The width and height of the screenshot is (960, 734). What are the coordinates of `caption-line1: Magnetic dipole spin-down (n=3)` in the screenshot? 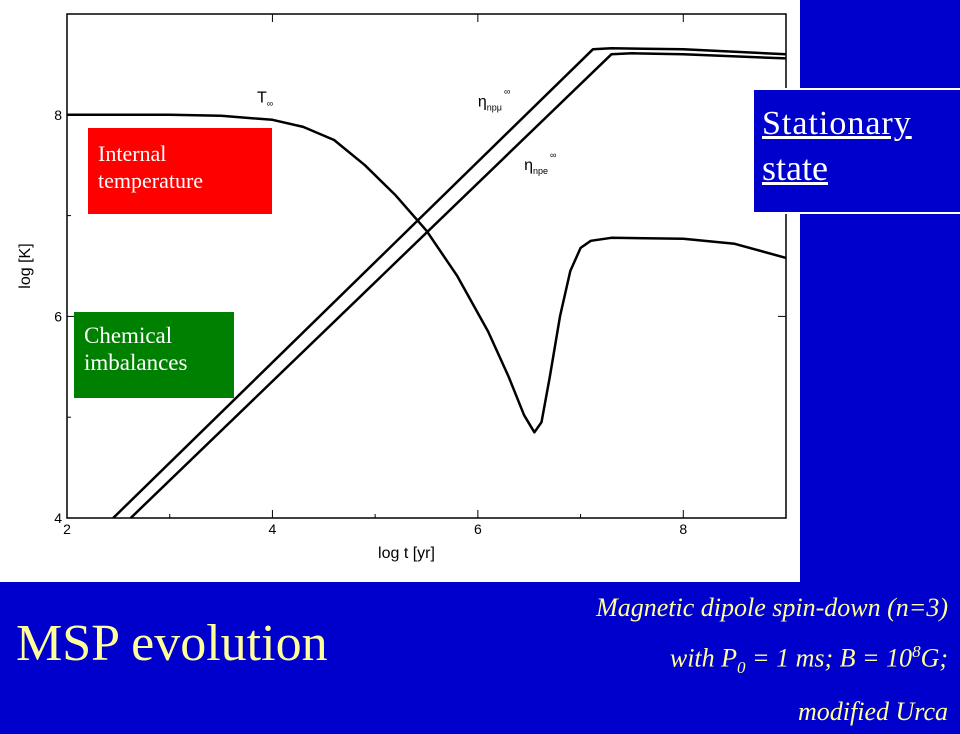 It's located at (772, 607).